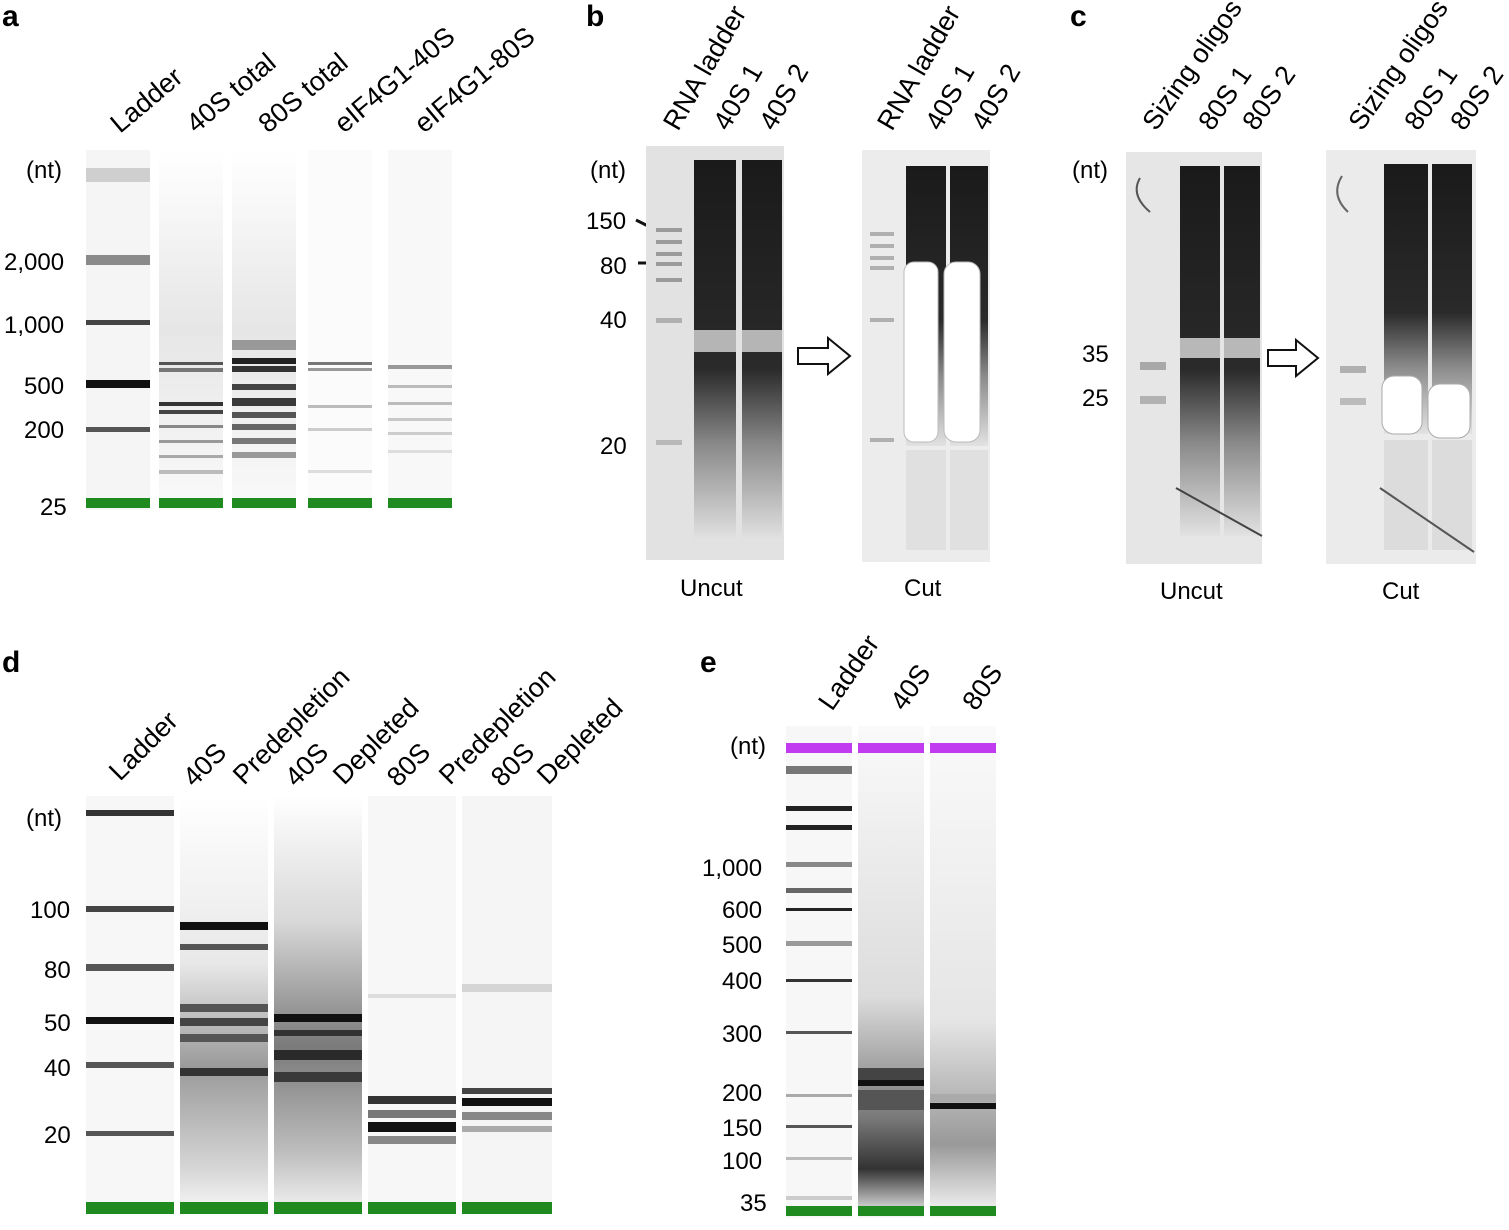  Describe the element at coordinates (57, 1023) in the screenshot. I see `tick-label: 50` at that location.